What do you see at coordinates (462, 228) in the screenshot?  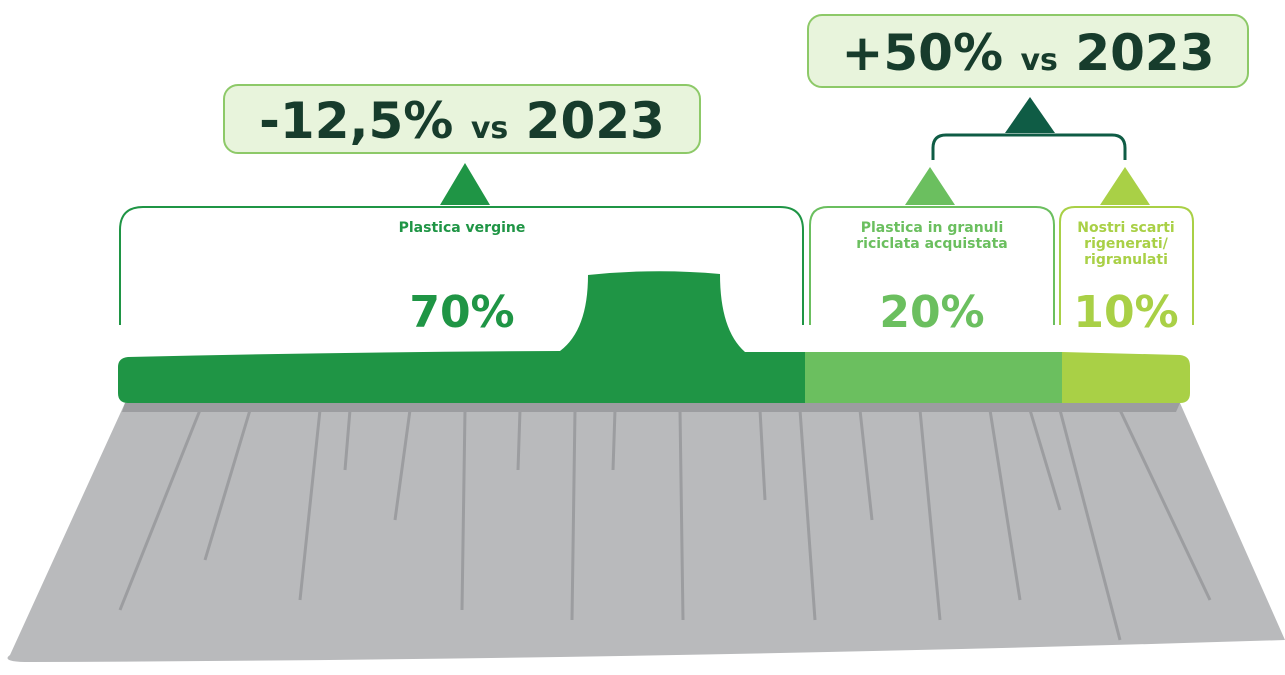 I see `segment-label: Plastica vergine` at bounding box center [462, 228].